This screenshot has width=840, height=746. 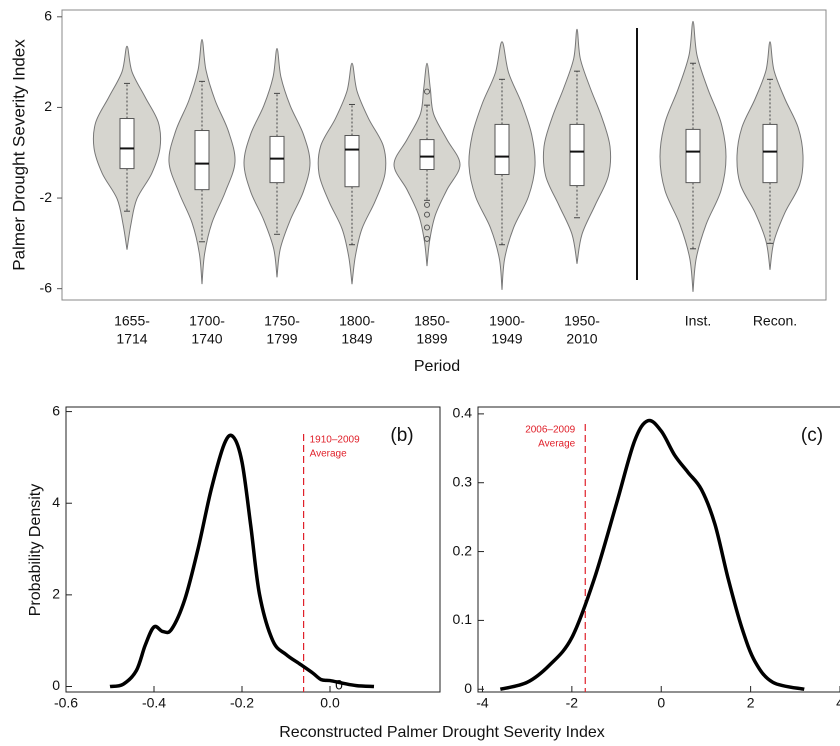 I want to click on x-axis-label: Period, so click(x=437, y=366).